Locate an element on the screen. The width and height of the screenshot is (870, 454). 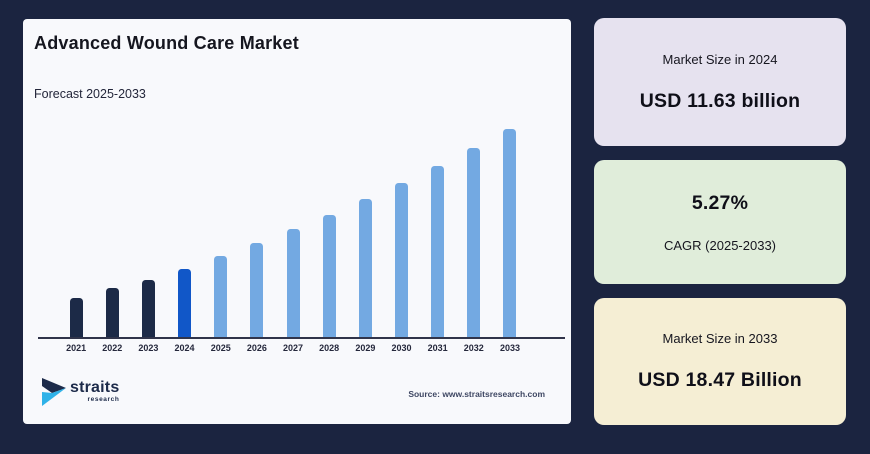
bar-rect-2030 is located at coordinates (401, 260).